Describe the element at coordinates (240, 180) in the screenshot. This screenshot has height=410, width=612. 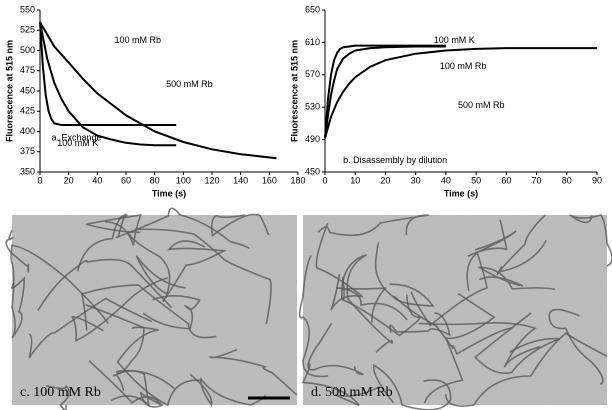
I see `x-tick-label: 140` at that location.